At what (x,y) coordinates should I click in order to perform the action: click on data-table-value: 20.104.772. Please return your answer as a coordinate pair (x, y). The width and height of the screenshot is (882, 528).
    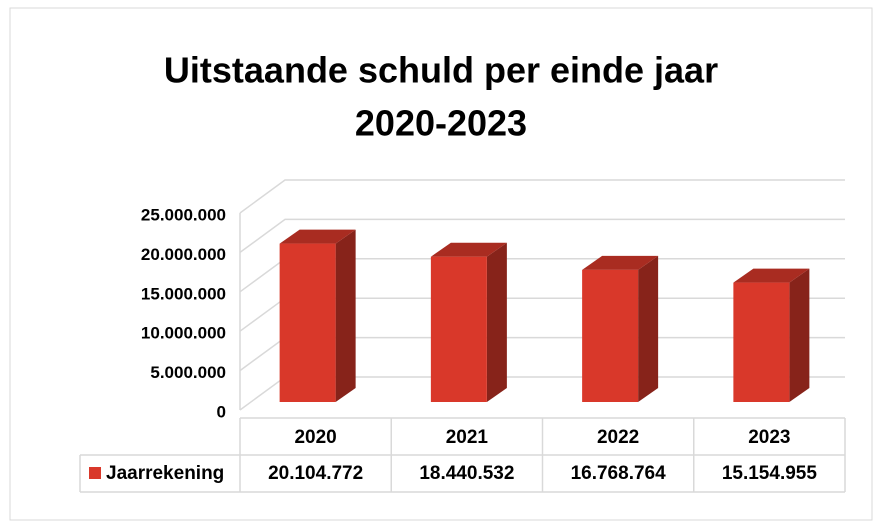
    Looking at the image, I should click on (315, 473).